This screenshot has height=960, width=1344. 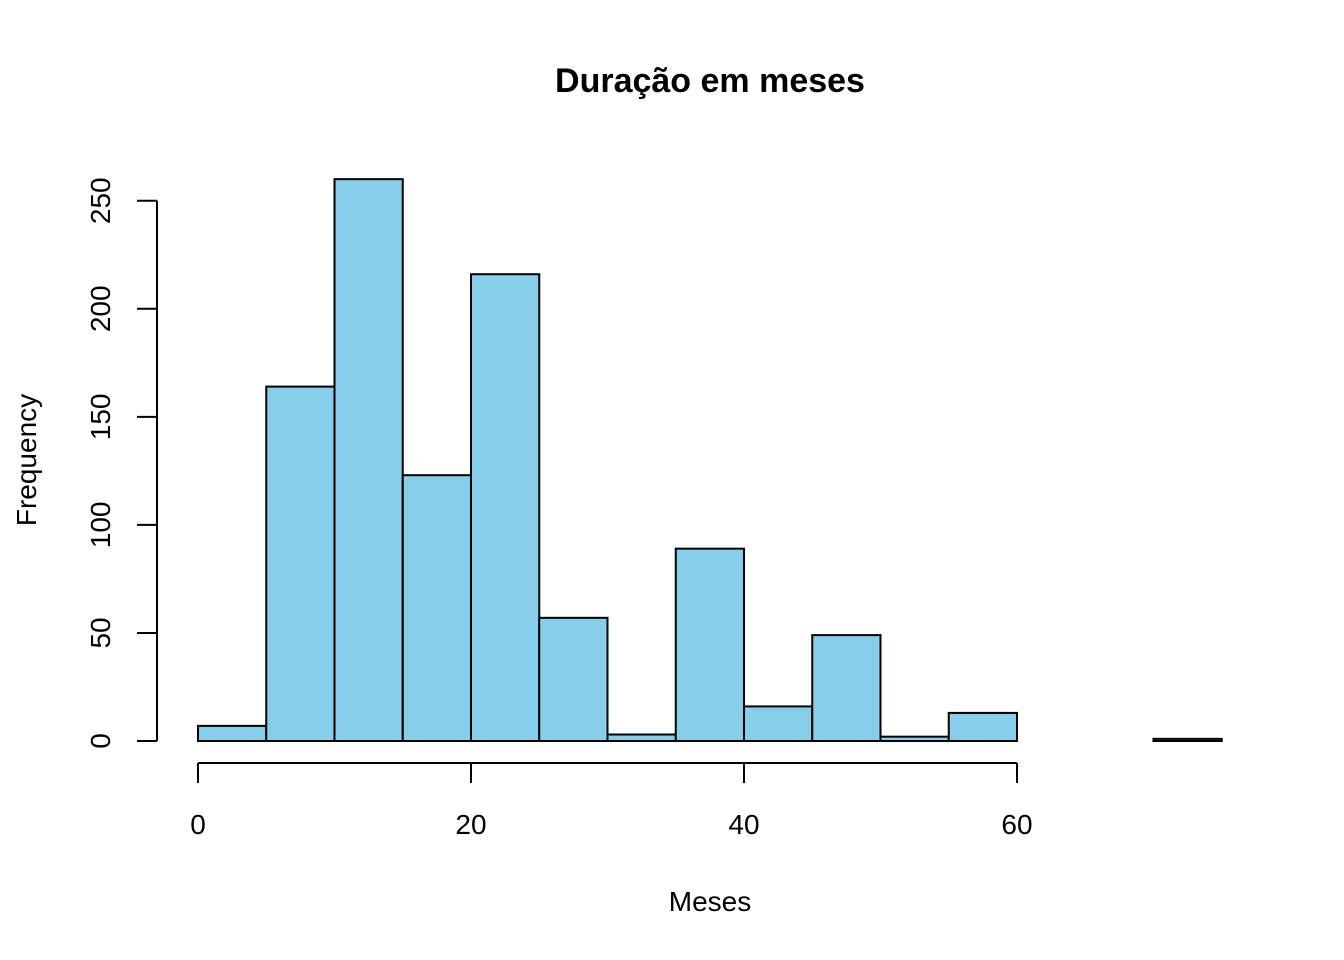 What do you see at coordinates (470, 824) in the screenshot?
I see `x-tick-label: 20` at bounding box center [470, 824].